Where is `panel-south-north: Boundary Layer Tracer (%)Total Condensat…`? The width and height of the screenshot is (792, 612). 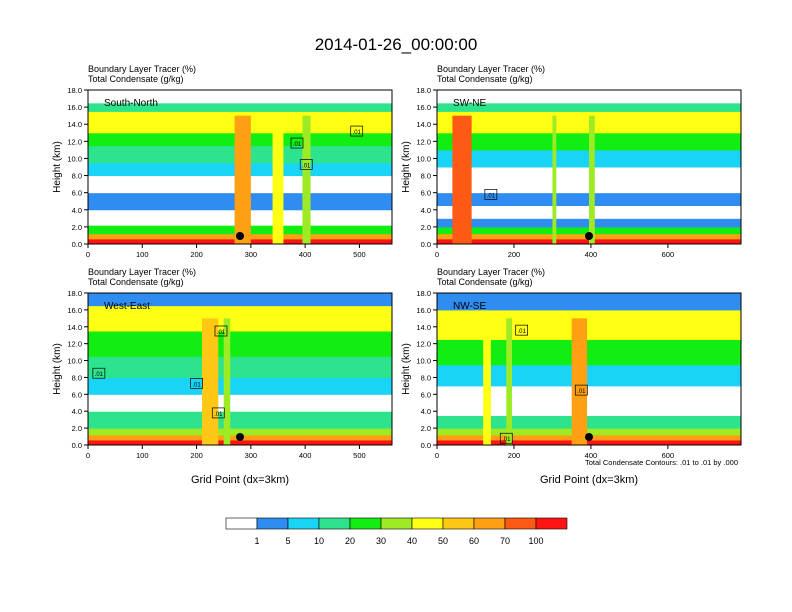
panel-south-north: Boundary Layer Tracer (%)Total Condensat… is located at coordinates (222, 161).